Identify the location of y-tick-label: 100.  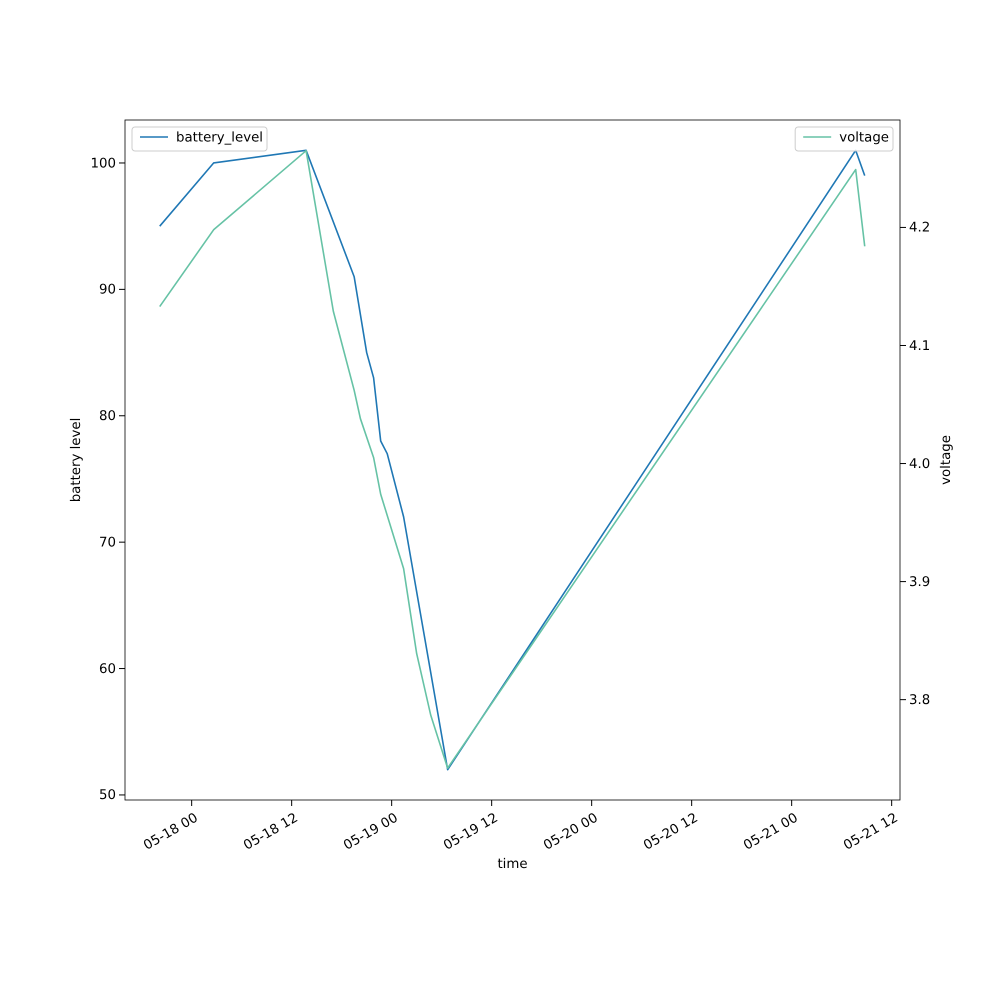
(103, 164).